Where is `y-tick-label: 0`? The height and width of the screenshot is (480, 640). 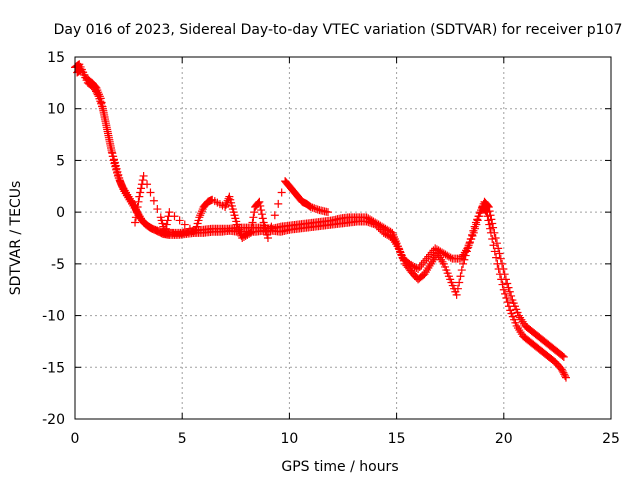
y-tick-label: 0 is located at coordinates (60, 213).